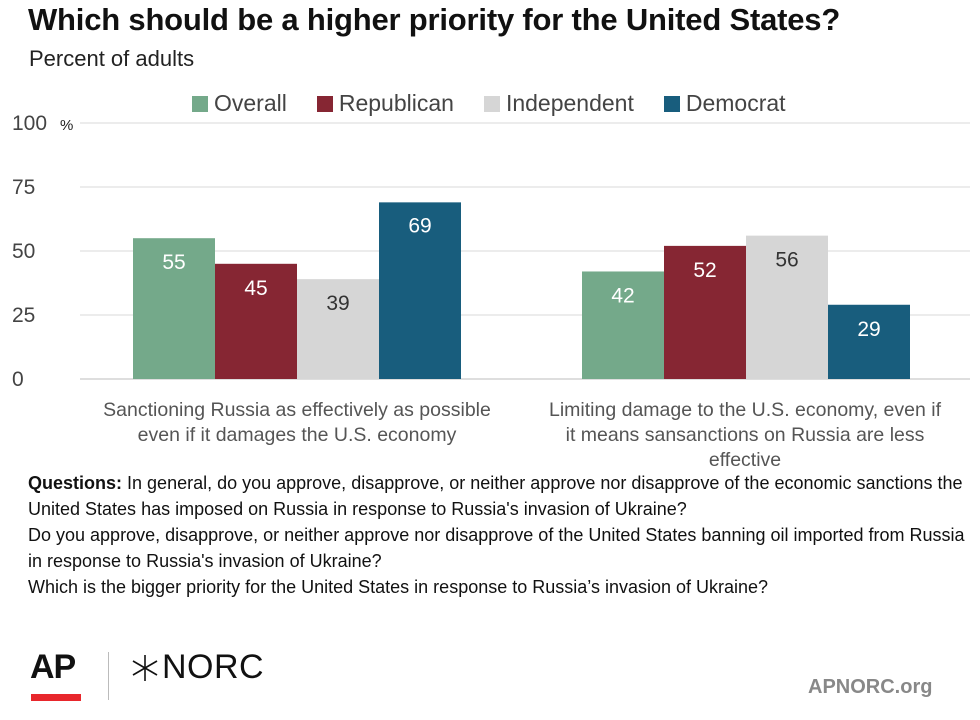  What do you see at coordinates (174, 308) in the screenshot?
I see `bar-overall-sanctioning` at bounding box center [174, 308].